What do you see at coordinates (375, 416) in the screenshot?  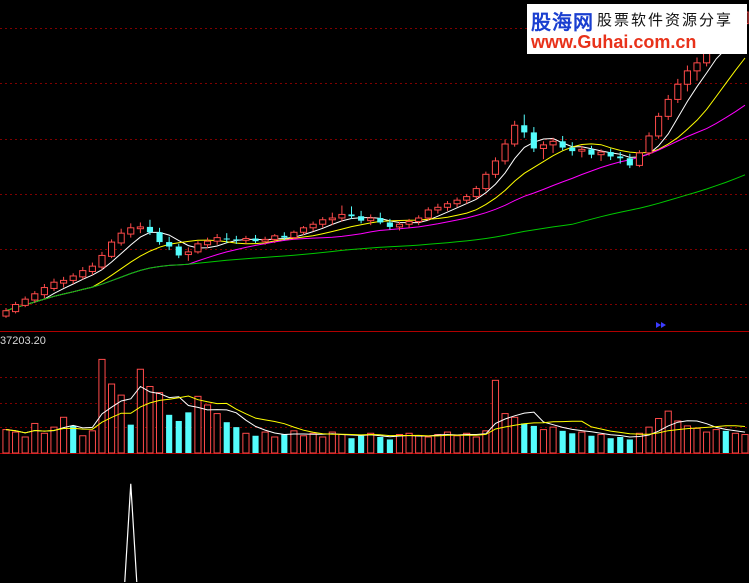 I see `volume-ma-line` at bounding box center [375, 416].